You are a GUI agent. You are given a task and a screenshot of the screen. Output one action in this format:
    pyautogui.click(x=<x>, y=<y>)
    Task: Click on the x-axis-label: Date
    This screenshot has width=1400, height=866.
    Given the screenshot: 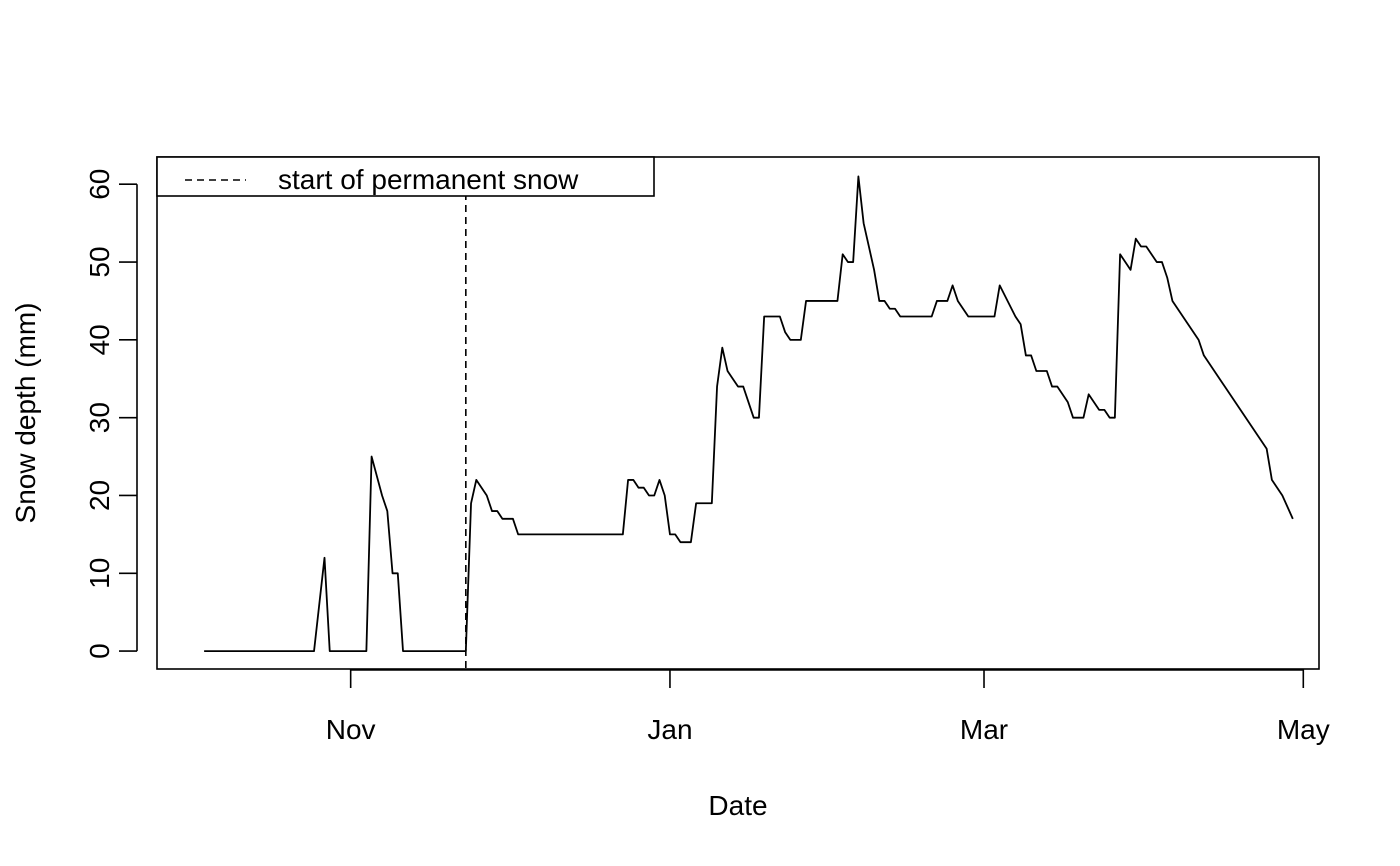 What is the action you would take?
    pyautogui.click(x=737, y=805)
    